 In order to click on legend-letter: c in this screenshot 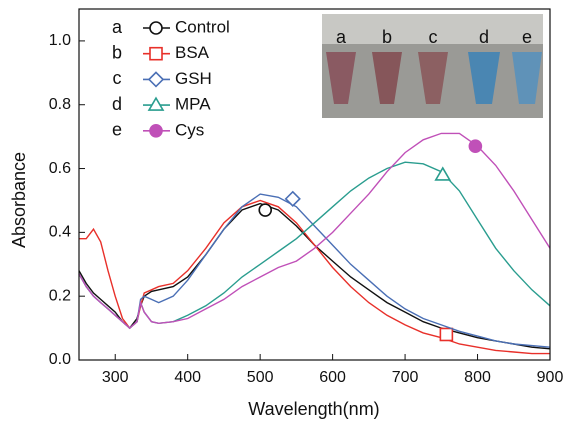, I will do `click(117, 78)`.